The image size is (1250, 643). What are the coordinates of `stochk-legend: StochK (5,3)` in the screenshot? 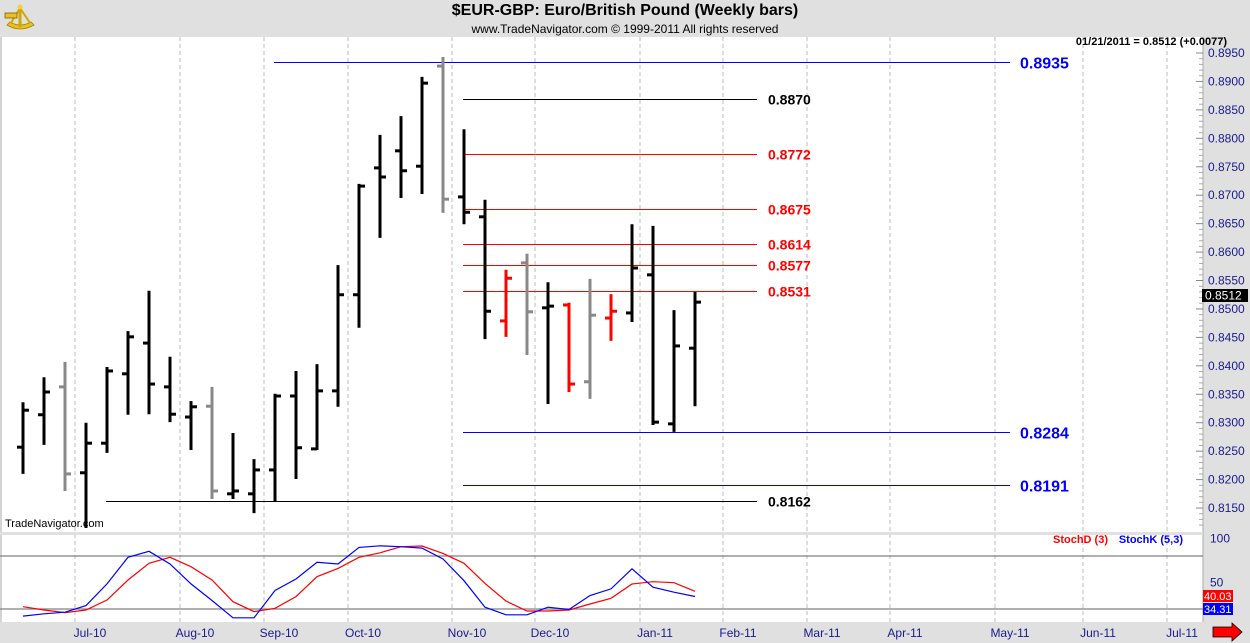 It's located at (1151, 540).